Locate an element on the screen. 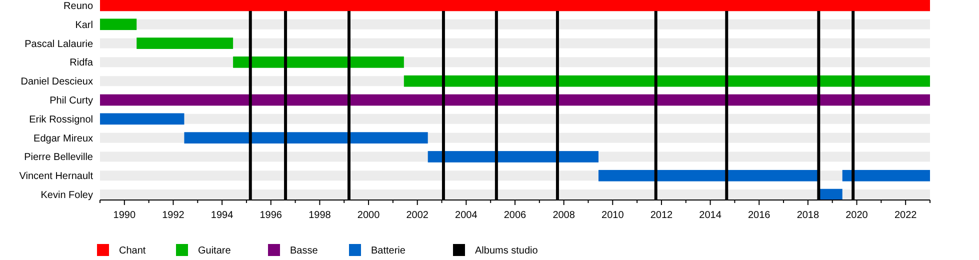 Image resolution: width=979 pixels, height=260 pixels. x-tick-label: 2014 is located at coordinates (710, 215).